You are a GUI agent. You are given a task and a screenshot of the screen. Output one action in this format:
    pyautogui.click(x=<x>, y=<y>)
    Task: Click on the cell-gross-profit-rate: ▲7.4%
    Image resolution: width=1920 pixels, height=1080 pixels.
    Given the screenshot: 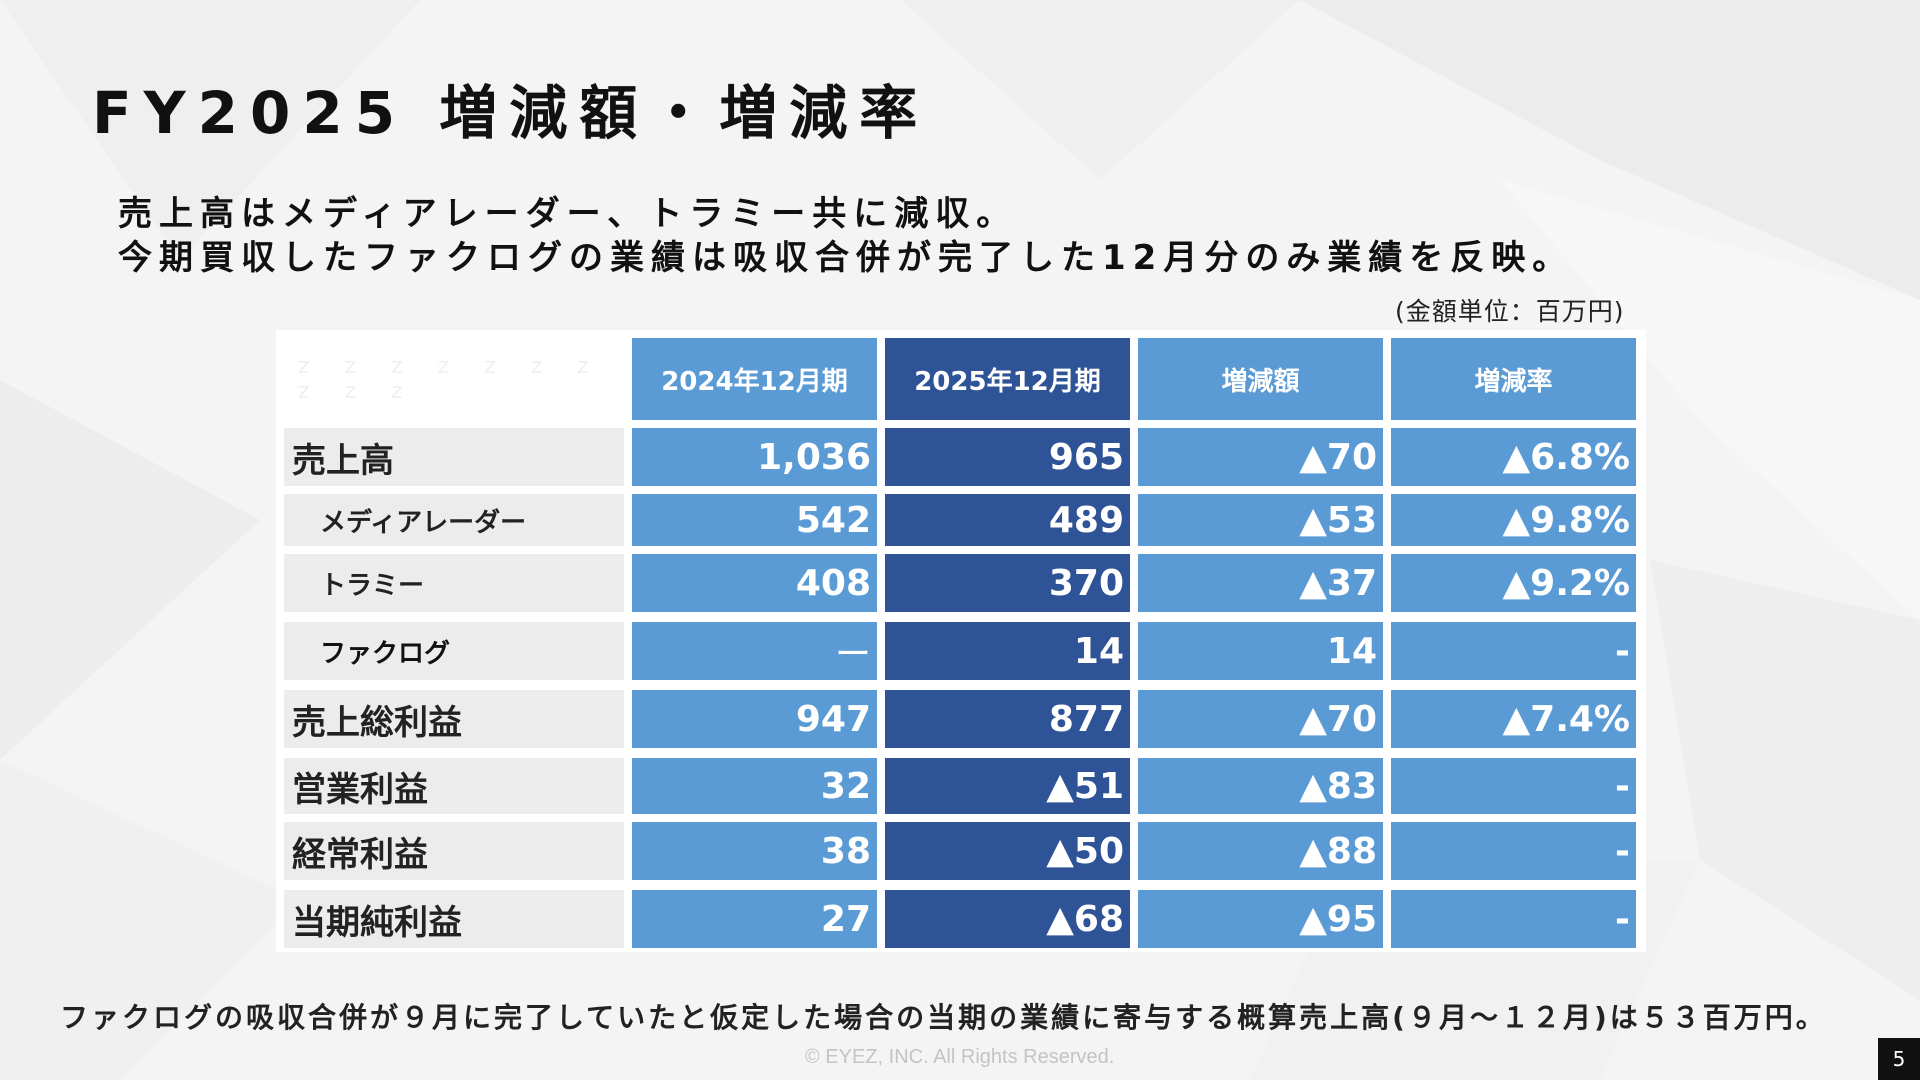 What is the action you would take?
    pyautogui.click(x=1513, y=719)
    